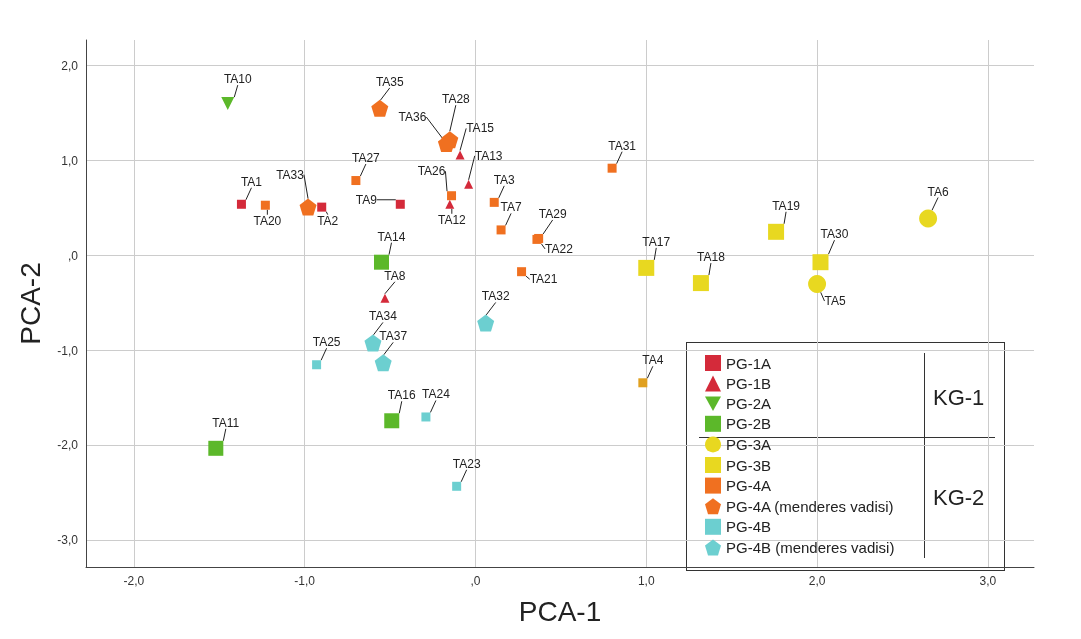 This screenshot has height=639, width=1081. What do you see at coordinates (30, 303) in the screenshot?
I see `y-axis-title: PCA-2` at bounding box center [30, 303].